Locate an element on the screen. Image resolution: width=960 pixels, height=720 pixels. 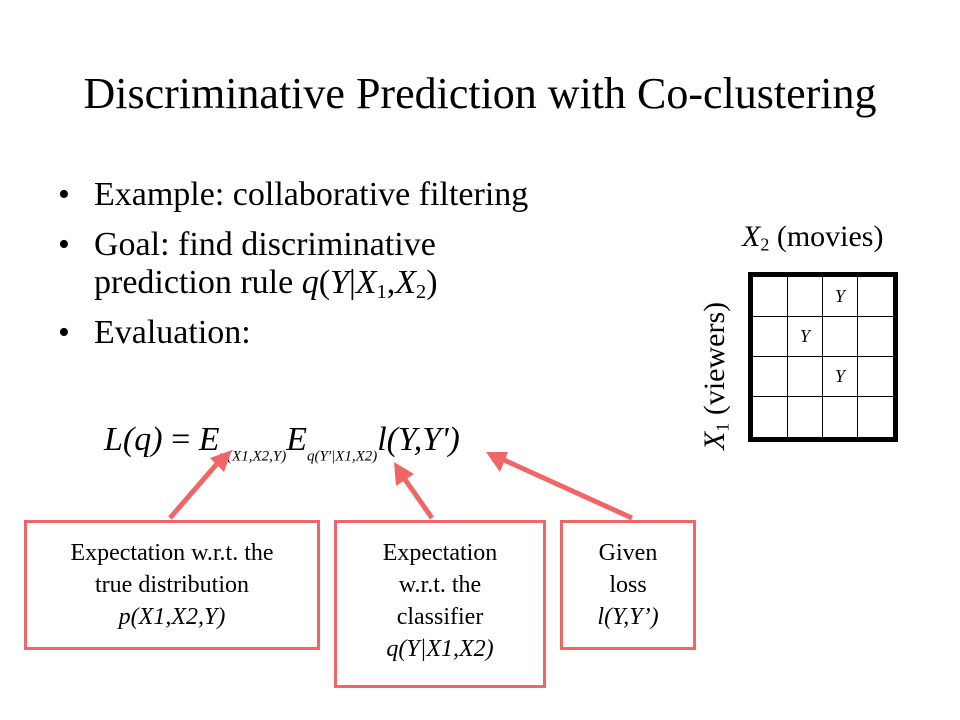
box2-line4-text: q(Y|X1,X2) is located at coordinates (440, 649).